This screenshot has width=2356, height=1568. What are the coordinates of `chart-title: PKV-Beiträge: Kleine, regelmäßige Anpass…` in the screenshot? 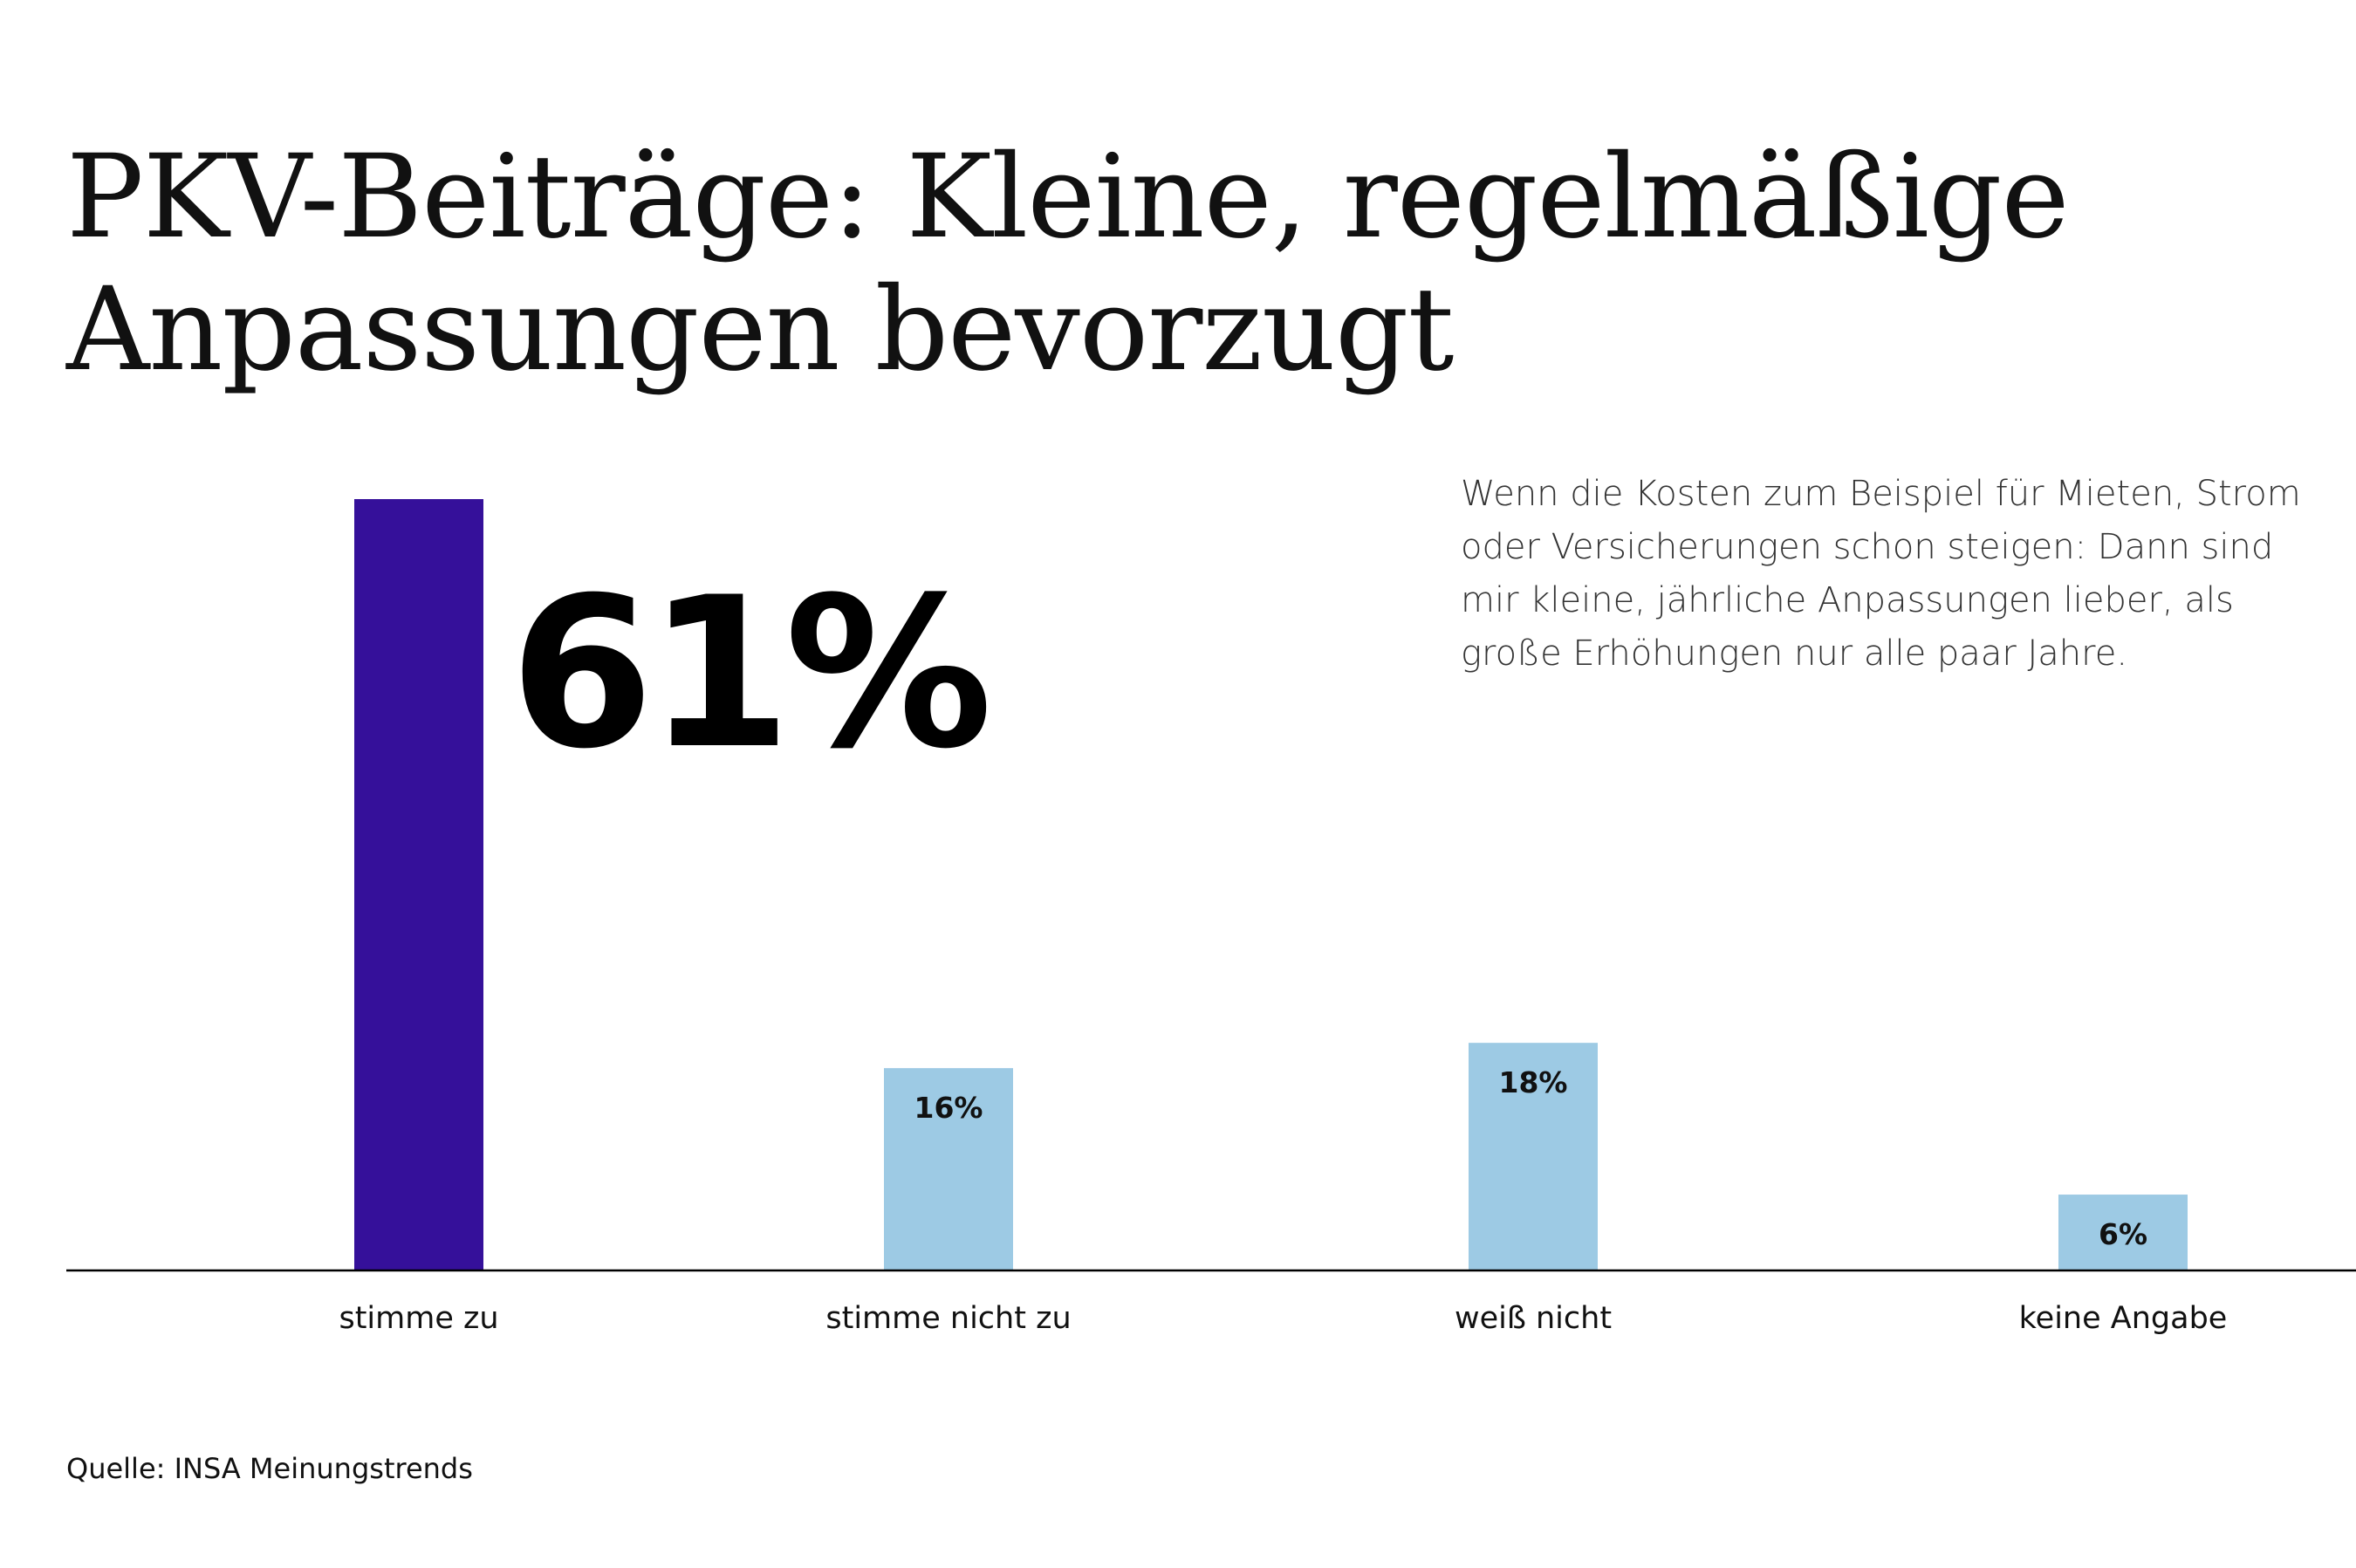 It's located at (1068, 264).